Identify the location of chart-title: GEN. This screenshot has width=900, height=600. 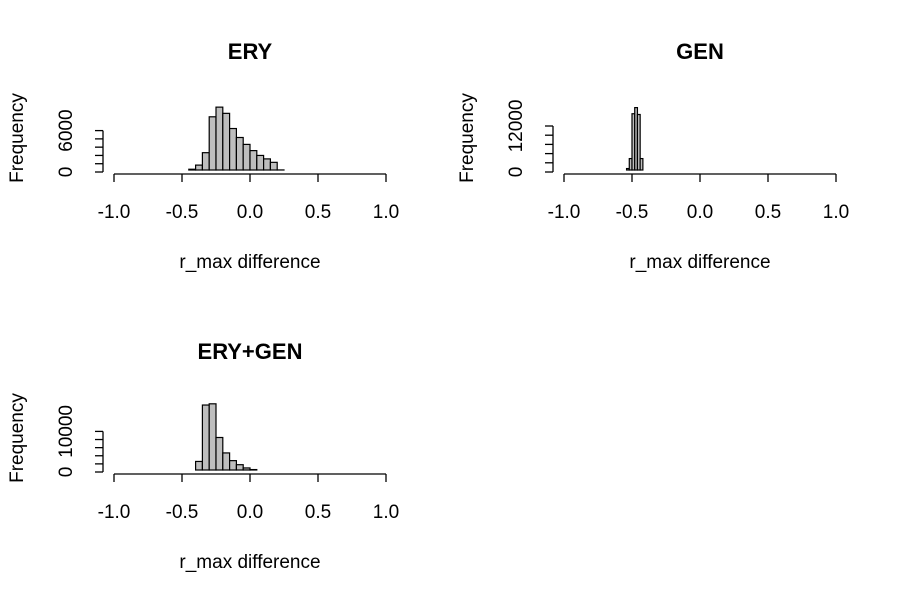
(700, 51).